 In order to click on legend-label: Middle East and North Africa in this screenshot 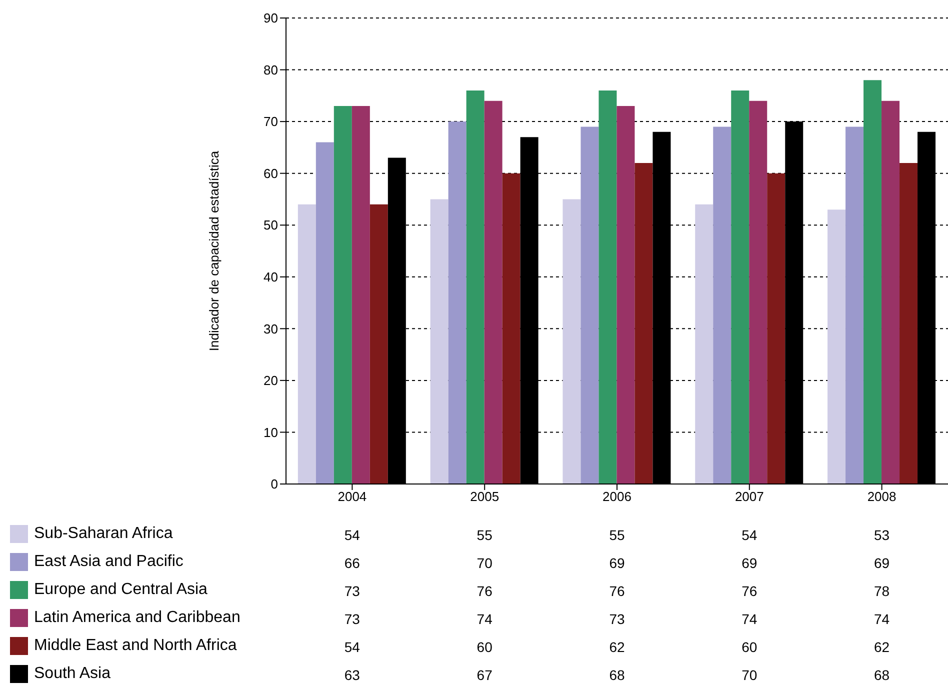, I will do `click(135, 646)`.